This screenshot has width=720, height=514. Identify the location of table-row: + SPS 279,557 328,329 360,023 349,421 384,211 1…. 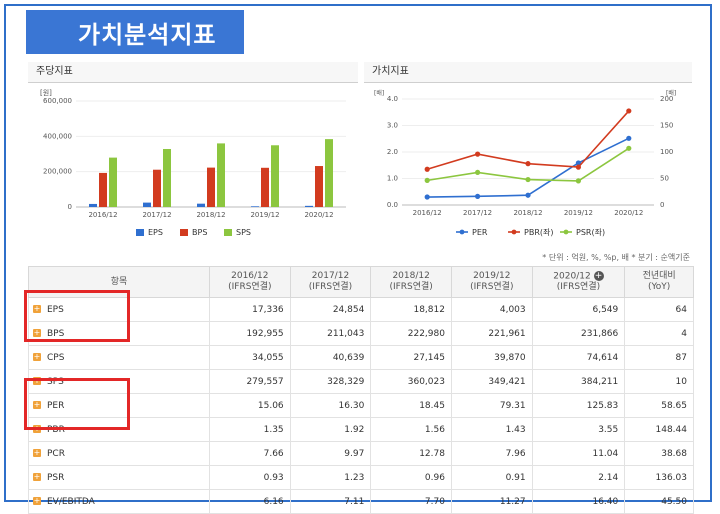
(361, 381).